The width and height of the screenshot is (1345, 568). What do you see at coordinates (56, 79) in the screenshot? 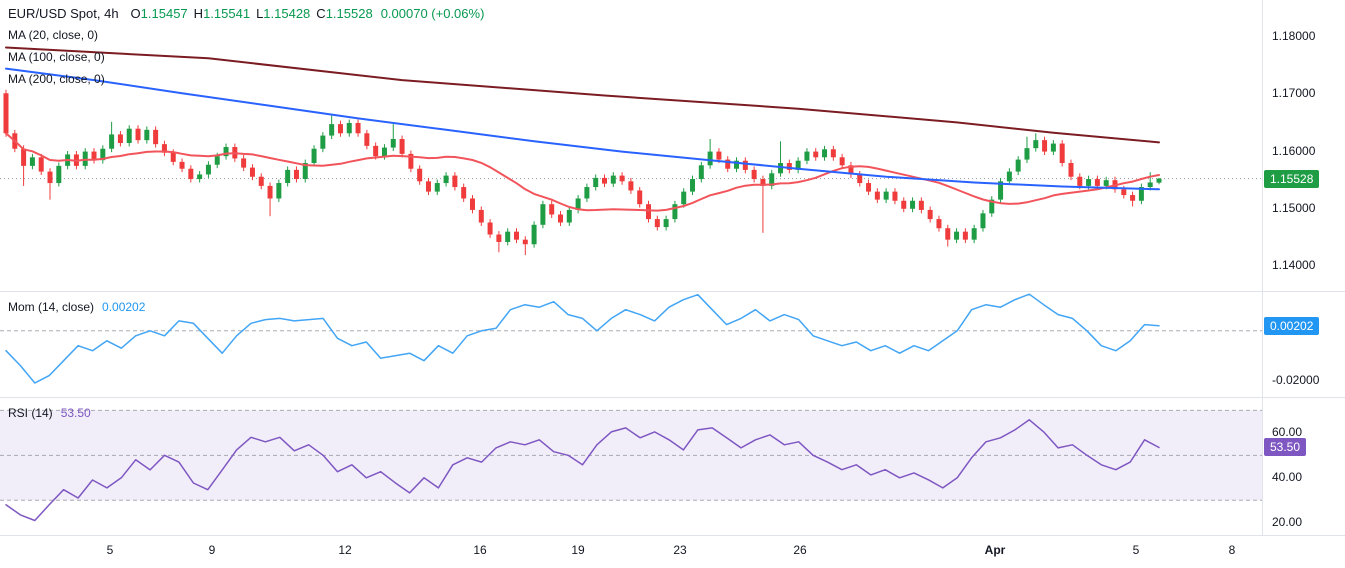
I see `ma200-legend: MA (200, close, 0)` at bounding box center [56, 79].